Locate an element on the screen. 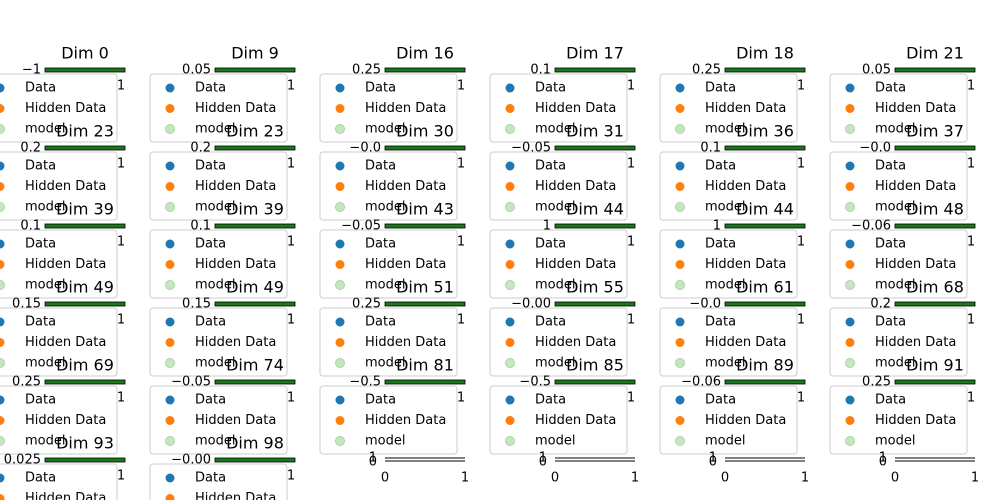 The image size is (1000, 500). x-tick-label: 0 is located at coordinates (385, 478).